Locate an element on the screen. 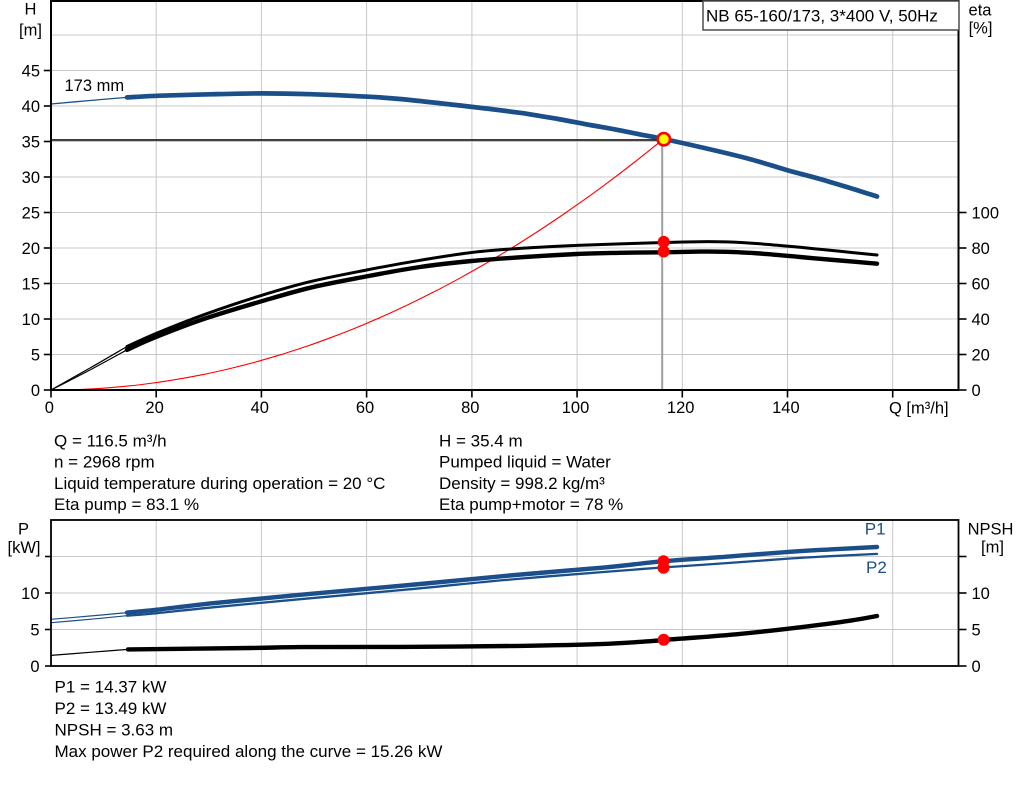 Image resolution: width=1024 pixels, height=786 pixels. svg-text: P1 is located at coordinates (875, 528).